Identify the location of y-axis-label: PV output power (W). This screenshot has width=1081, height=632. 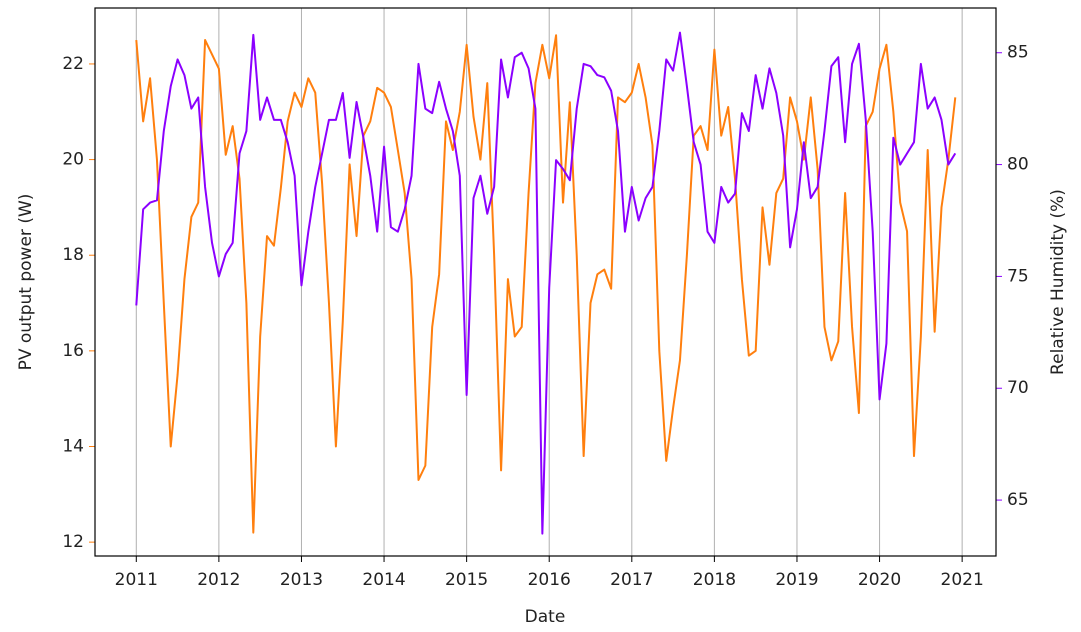
(26, 282).